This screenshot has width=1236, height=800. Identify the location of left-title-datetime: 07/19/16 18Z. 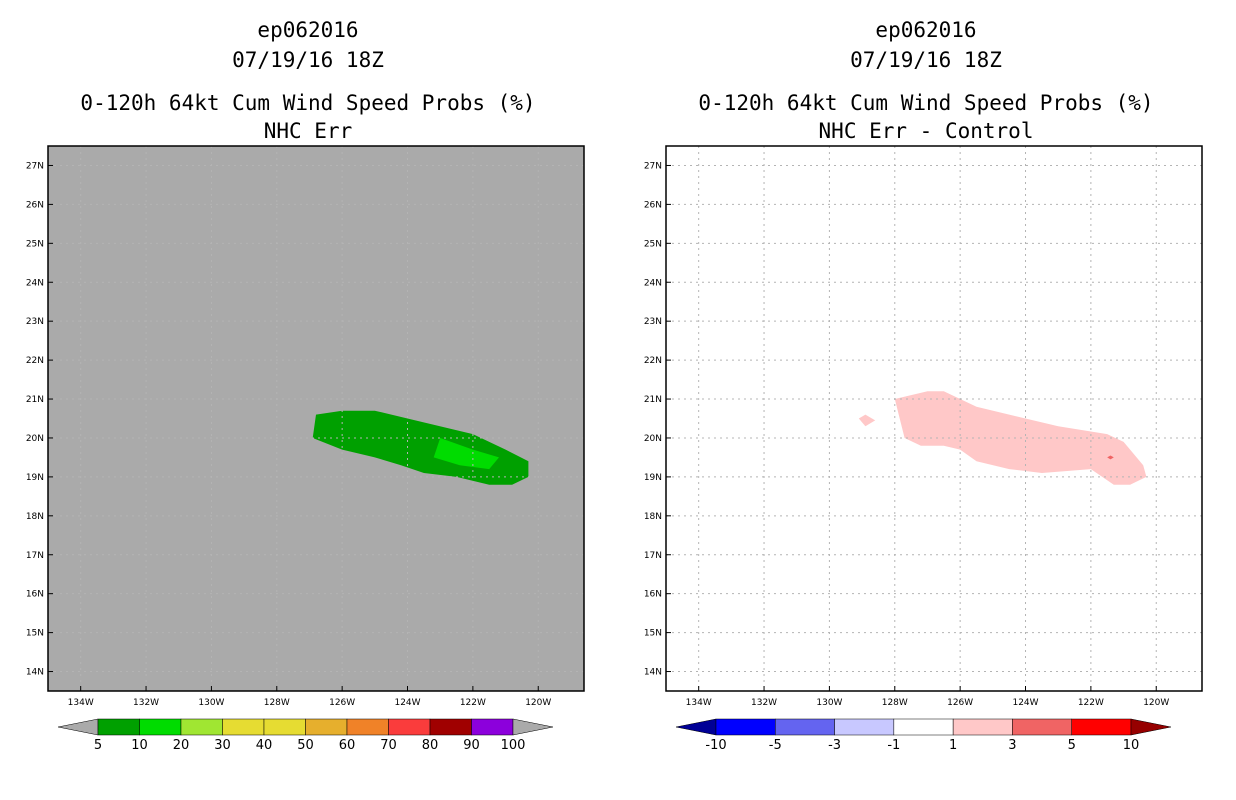
(308, 60).